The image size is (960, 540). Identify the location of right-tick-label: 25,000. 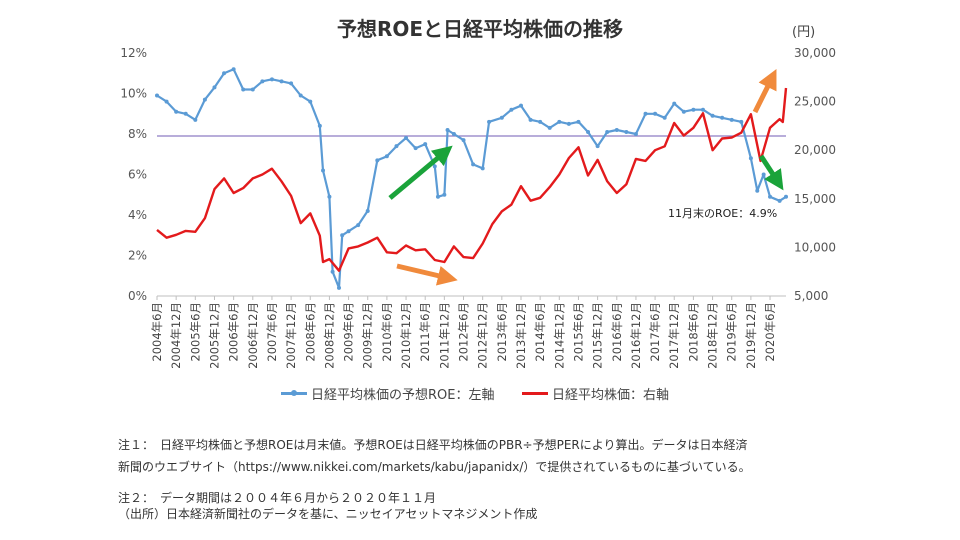
(815, 102).